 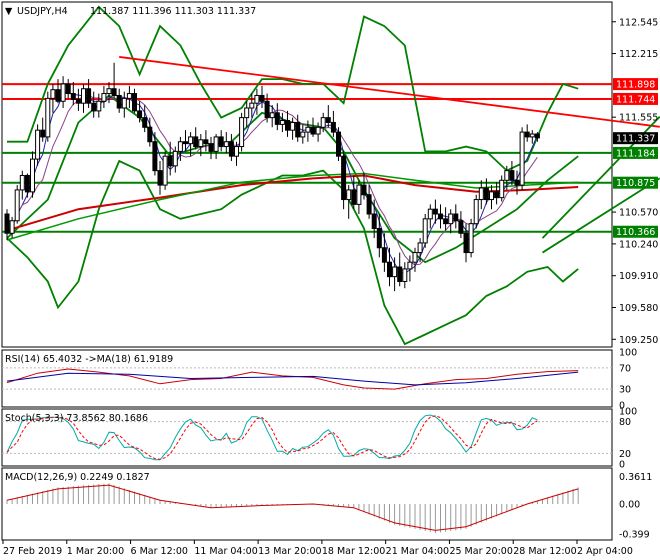 What do you see at coordinates (9, 11) in the screenshot?
I see `chart-header-arrow: ▼` at bounding box center [9, 11].